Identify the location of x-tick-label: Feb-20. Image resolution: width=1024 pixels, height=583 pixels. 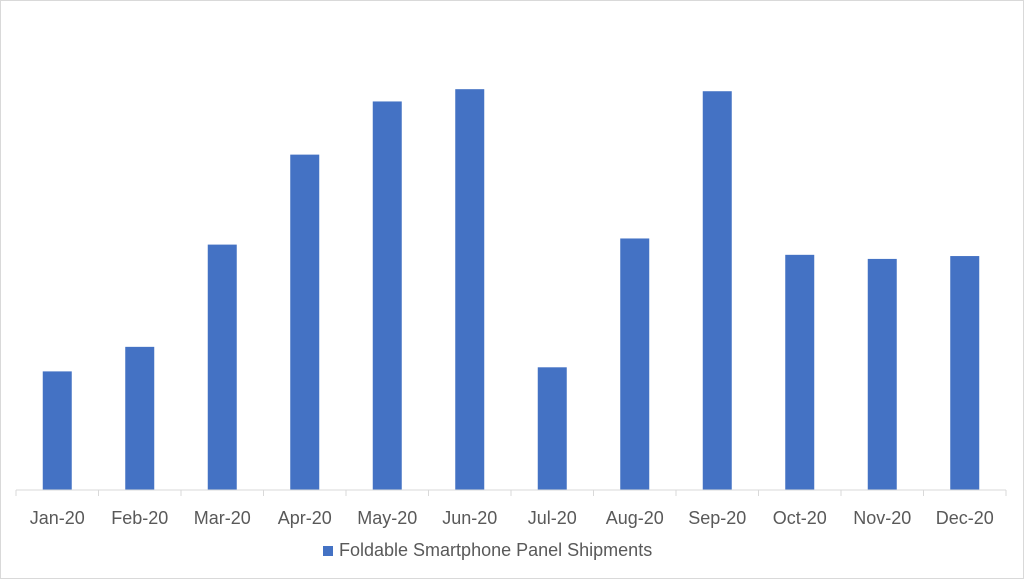
(139, 518).